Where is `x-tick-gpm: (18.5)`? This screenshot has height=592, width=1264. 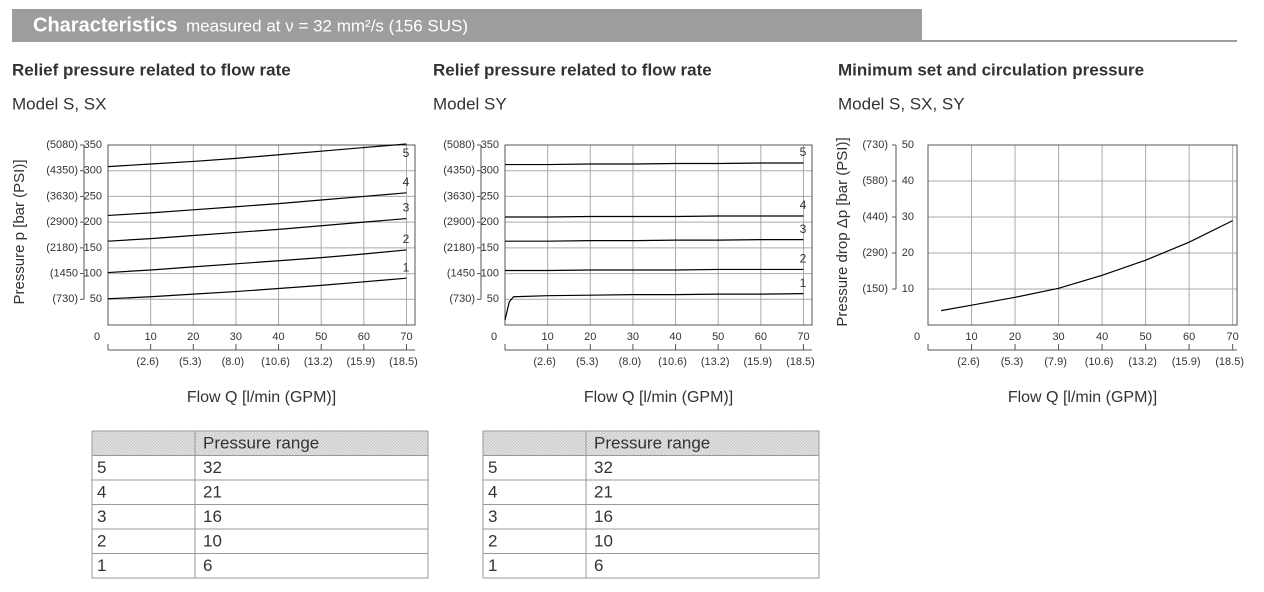 x-tick-gpm: (18.5) is located at coordinates (1229, 362).